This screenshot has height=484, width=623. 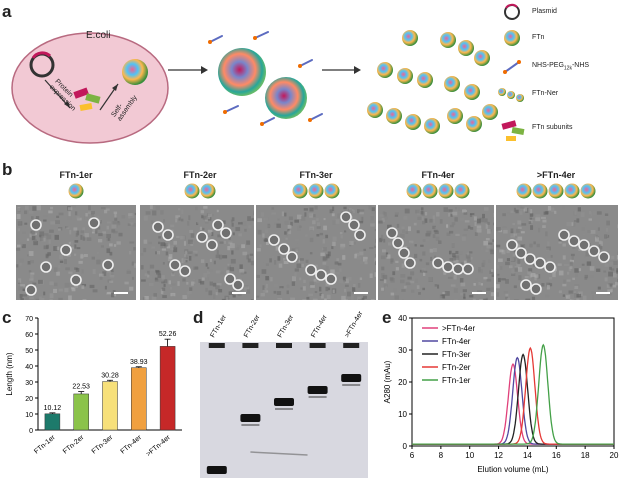 What do you see at coordinates (319, 326) in the screenshot?
I see `lane-label: FTn-4er` at bounding box center [319, 326].